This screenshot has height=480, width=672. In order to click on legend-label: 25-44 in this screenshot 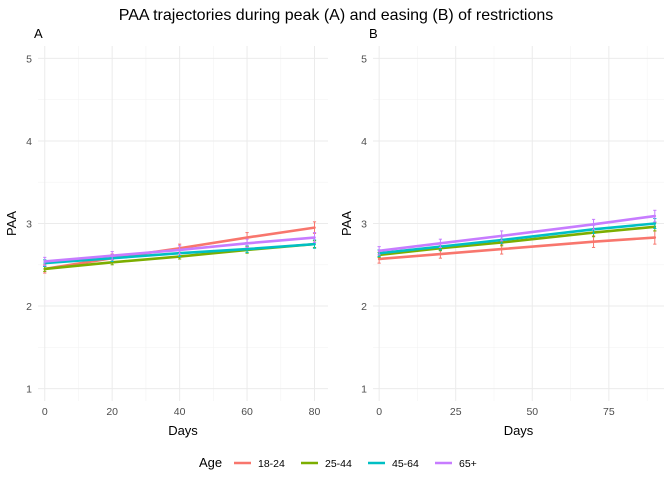, I will do `click(338, 464)`.